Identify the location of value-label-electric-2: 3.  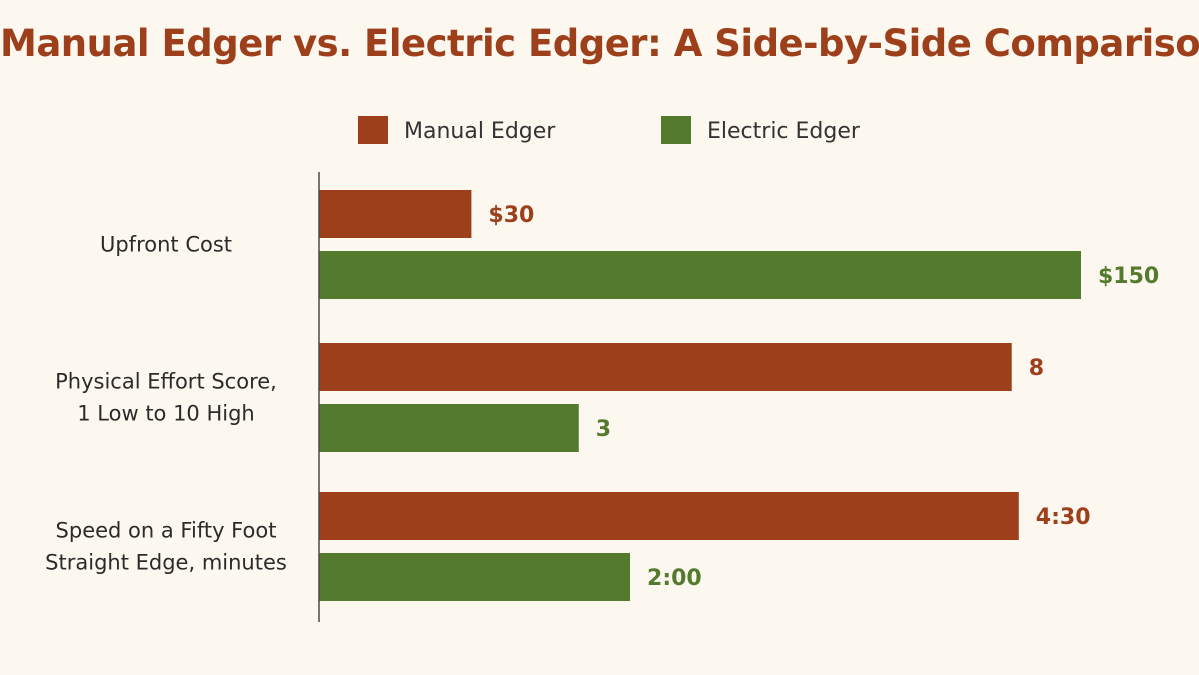
(603, 429).